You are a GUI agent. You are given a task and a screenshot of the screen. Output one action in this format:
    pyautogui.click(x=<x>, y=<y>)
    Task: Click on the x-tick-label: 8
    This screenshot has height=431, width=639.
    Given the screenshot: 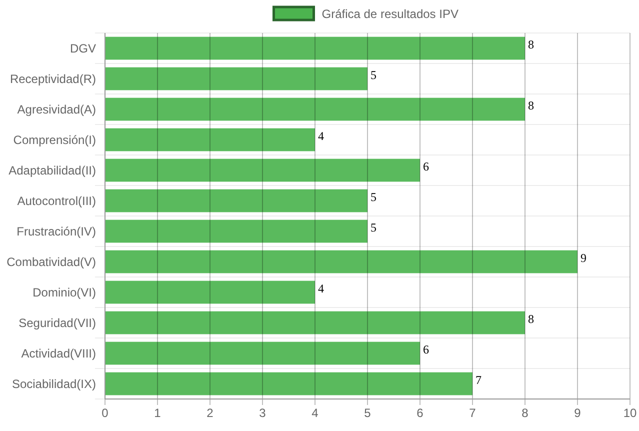 What is the action you would take?
    pyautogui.click(x=525, y=413)
    